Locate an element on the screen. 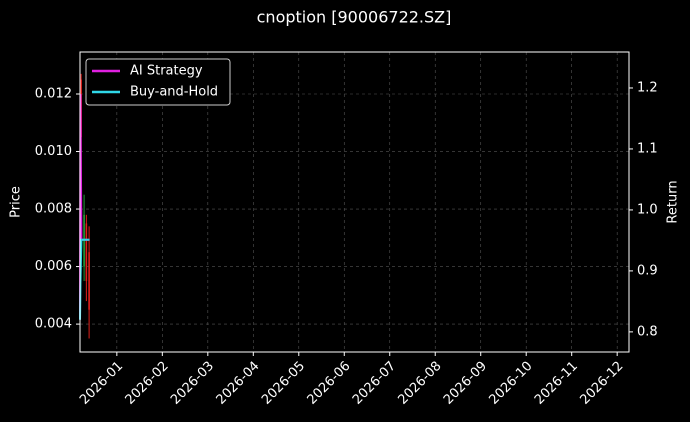 The height and width of the screenshot is (422, 690). y2-tick-label: 1.2 is located at coordinates (647, 87).